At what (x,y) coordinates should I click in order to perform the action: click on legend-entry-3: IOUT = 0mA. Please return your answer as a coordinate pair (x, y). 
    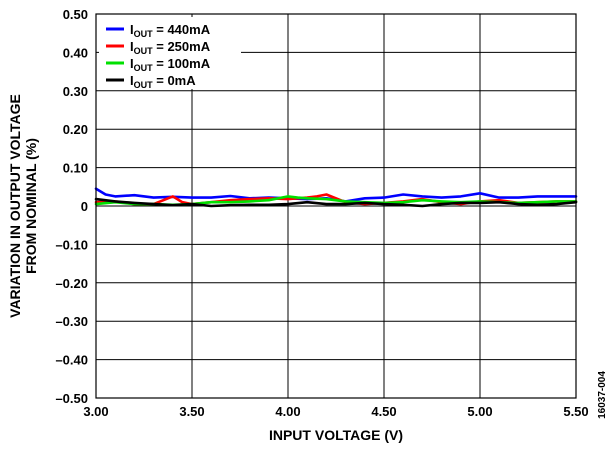
    Looking at the image, I should click on (163, 81).